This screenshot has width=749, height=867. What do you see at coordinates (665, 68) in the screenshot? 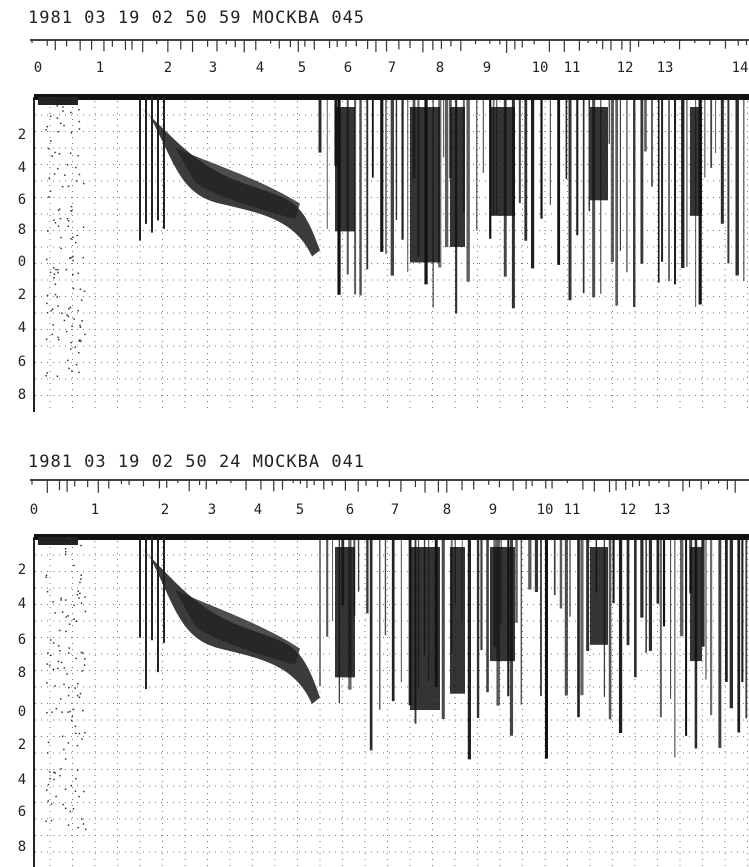
I see `frequency-label: 13` at bounding box center [665, 68].